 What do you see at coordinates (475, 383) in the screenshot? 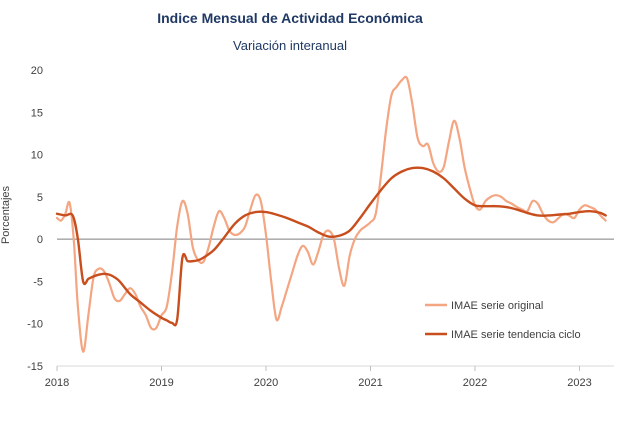
I see `x-tick-label: 2022` at bounding box center [475, 383].